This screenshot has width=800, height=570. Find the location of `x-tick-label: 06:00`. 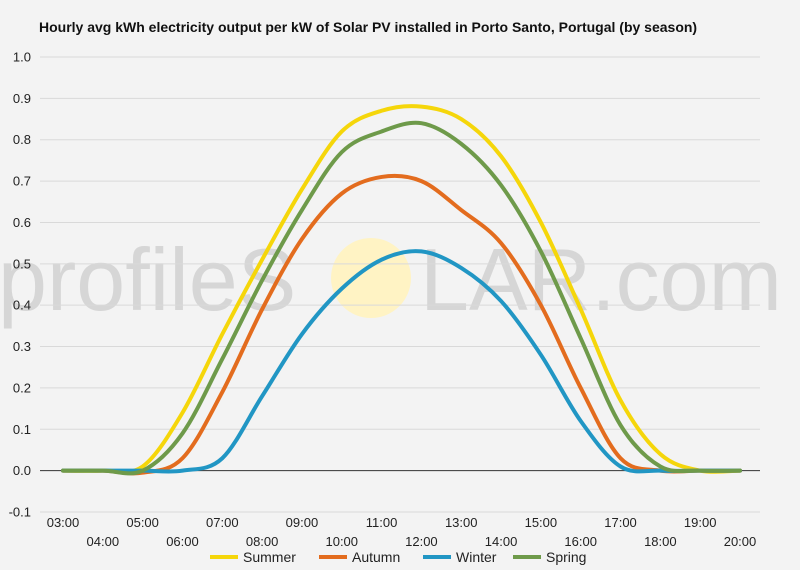

x-tick-label: 06:00 is located at coordinates (182, 541).